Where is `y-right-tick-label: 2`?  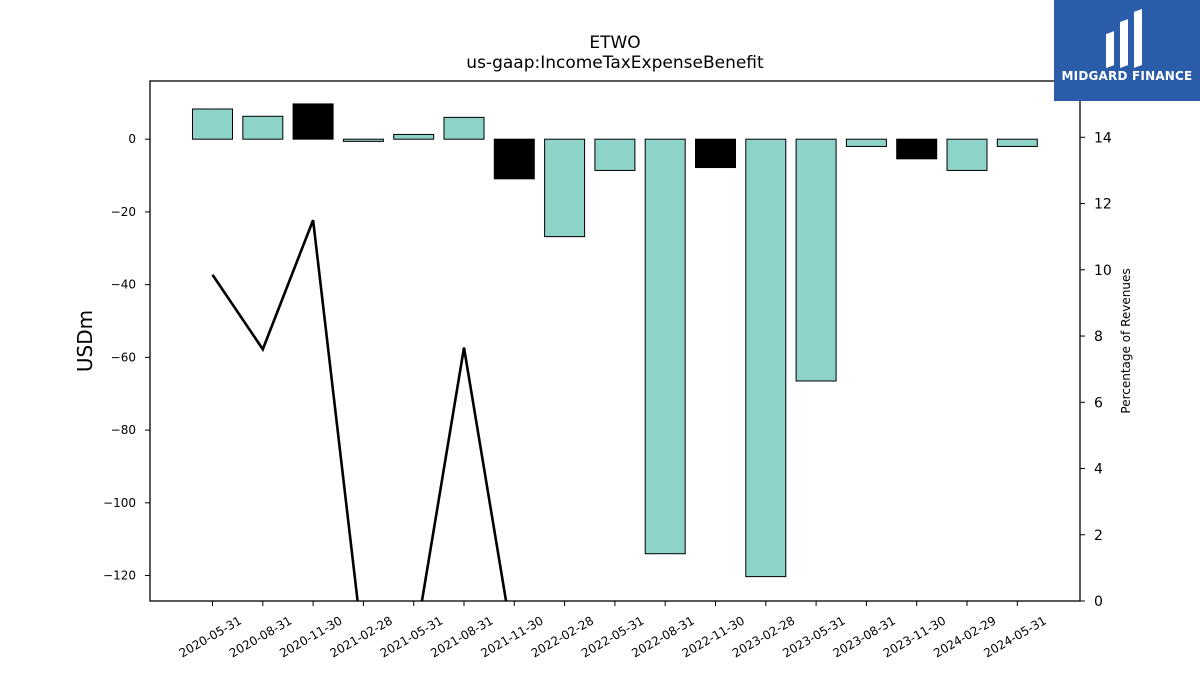
y-right-tick-label: 2 is located at coordinates (1098, 536).